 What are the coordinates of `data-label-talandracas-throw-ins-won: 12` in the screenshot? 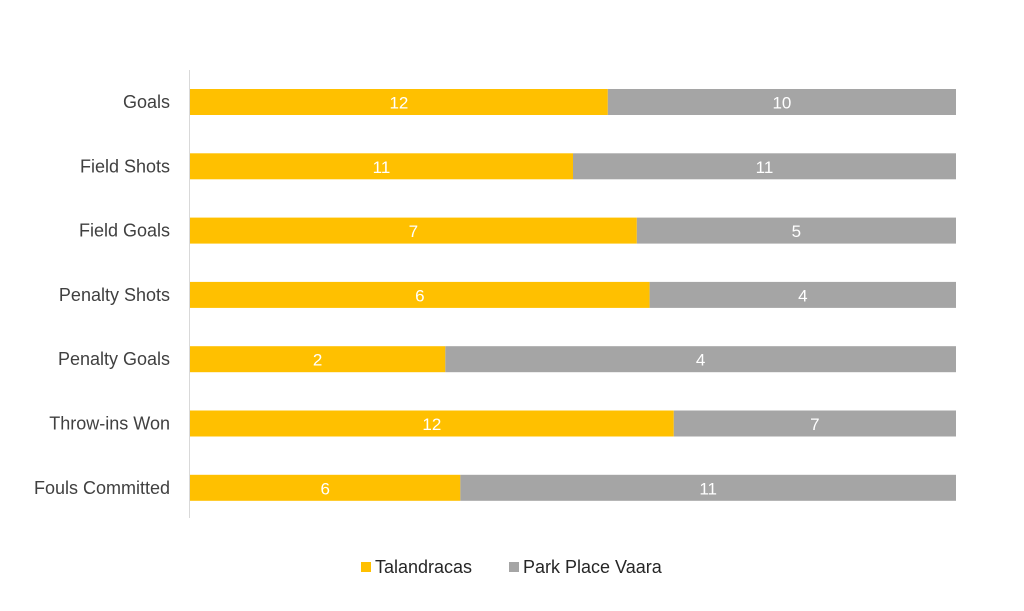 It's located at (431, 424).